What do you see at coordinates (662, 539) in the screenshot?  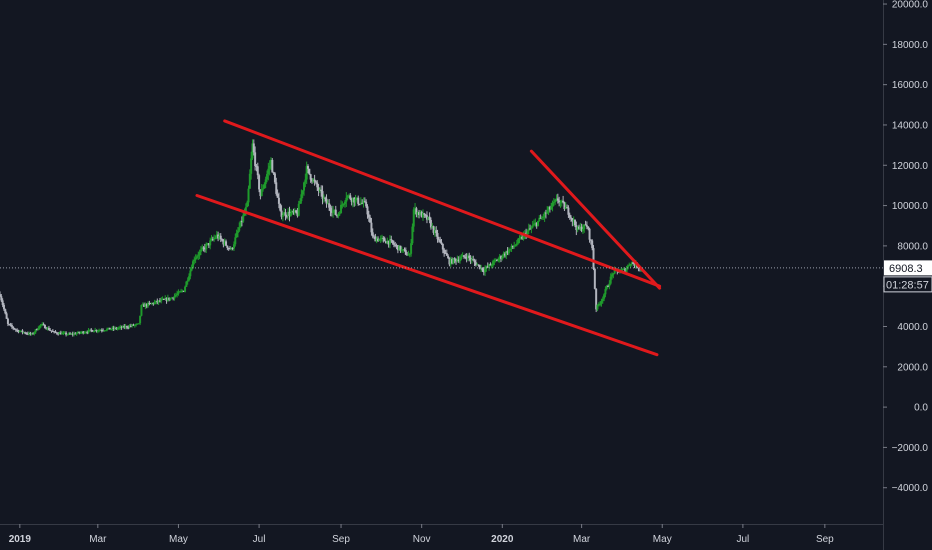 I see `x-tick-label: May` at bounding box center [662, 539].